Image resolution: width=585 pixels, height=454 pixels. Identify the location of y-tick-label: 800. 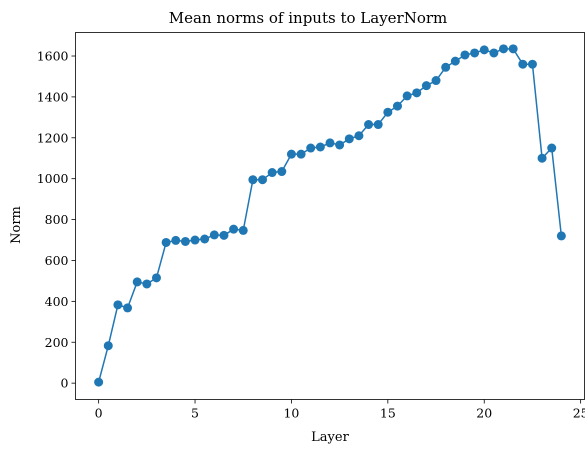
(57, 219).